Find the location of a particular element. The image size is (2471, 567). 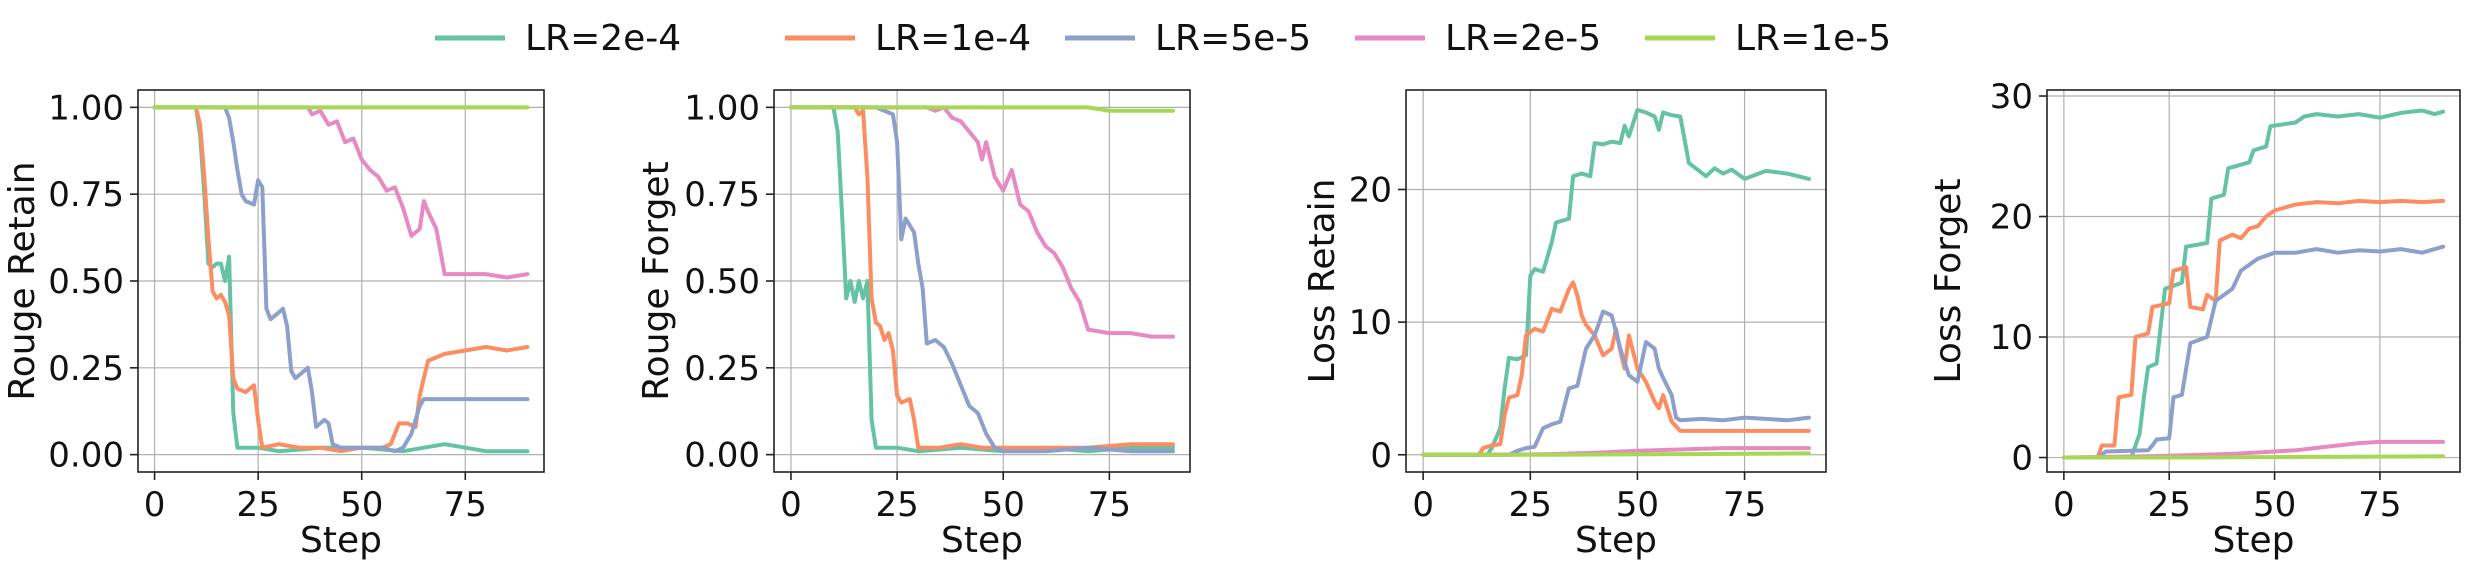

legend-label: LR=2e-5 is located at coordinates (1523, 38).